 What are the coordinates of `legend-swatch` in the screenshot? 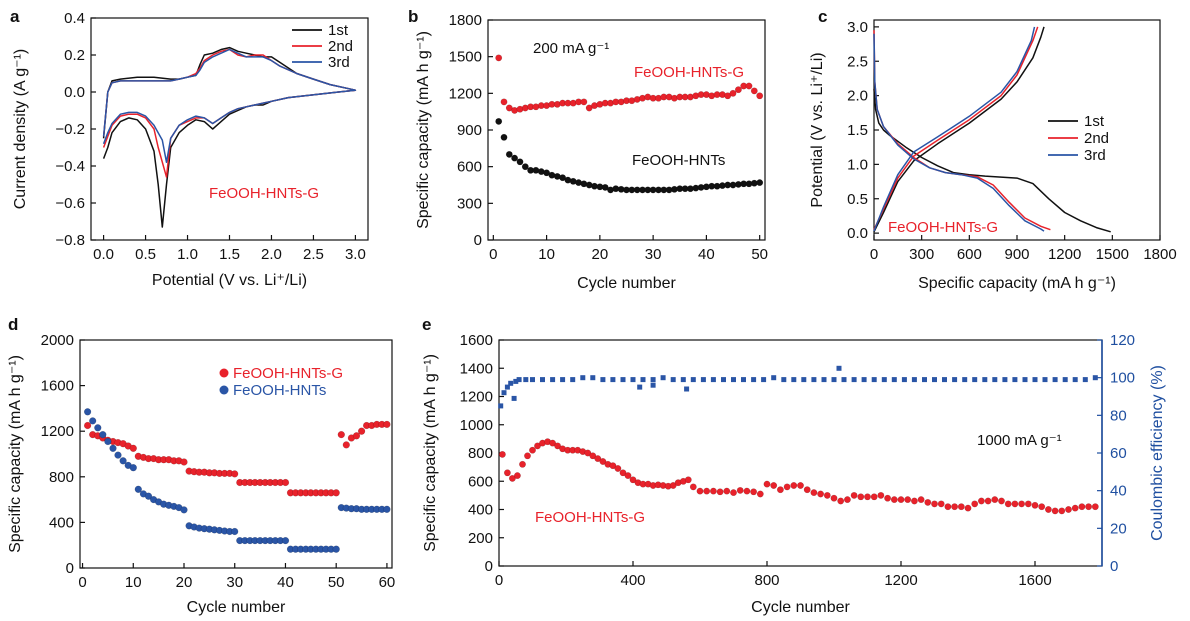 It's located at (224, 390).